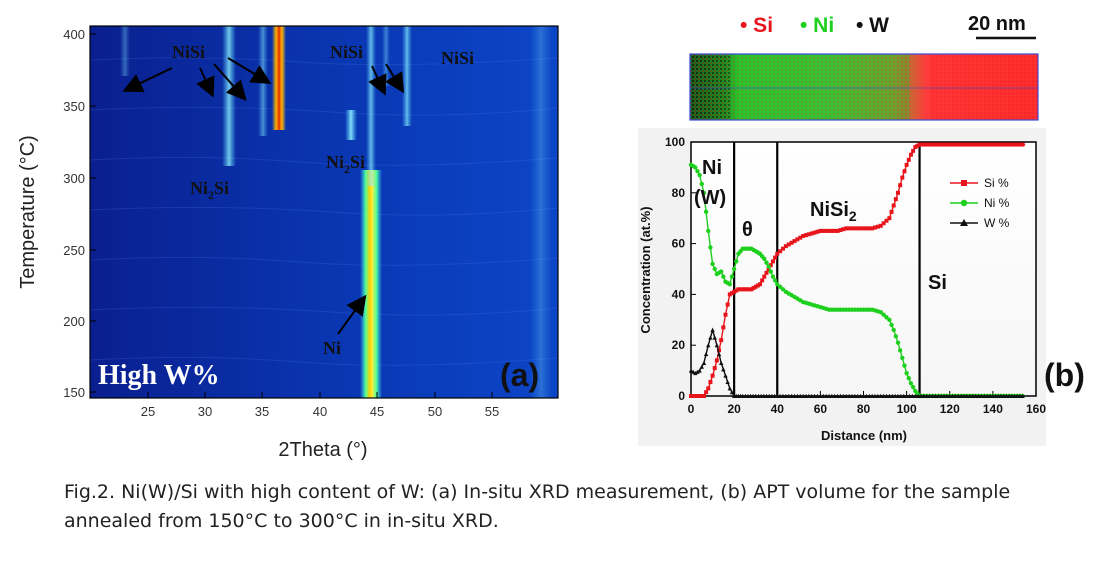 Image resolution: width=1116 pixels, height=576 pixels. I want to click on apt-volume-frame, so click(864, 87).